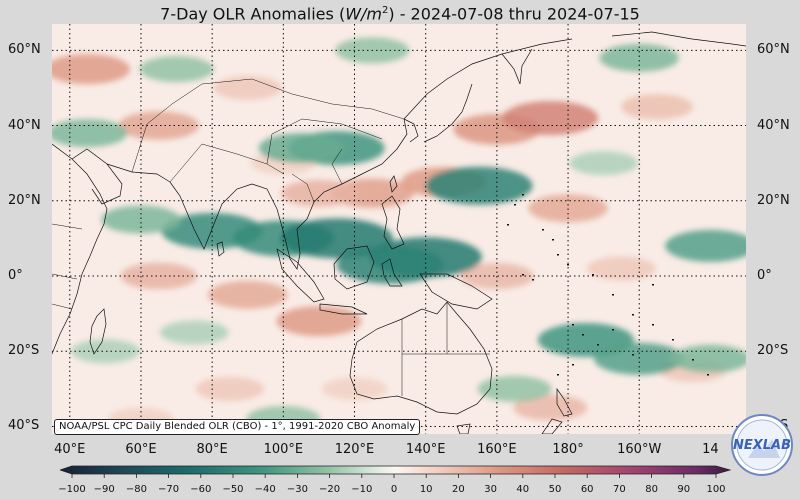  Describe the element at coordinates (283, 449) in the screenshot. I see `lon-label-3: 100°E` at that location.